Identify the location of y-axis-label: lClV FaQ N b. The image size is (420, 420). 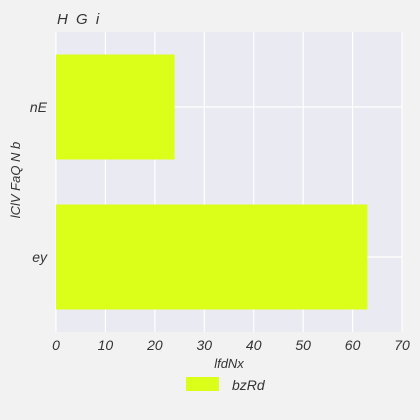
(15, 180).